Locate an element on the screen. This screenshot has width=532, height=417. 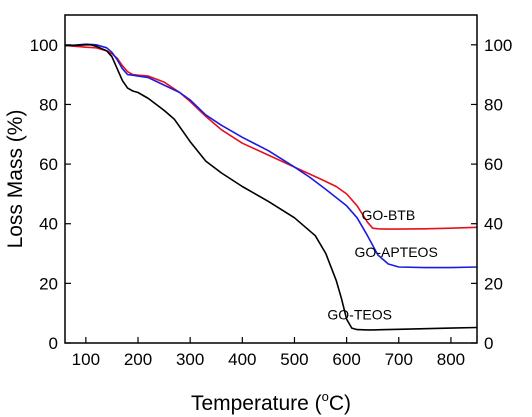
x-tick-label: 800 is located at coordinates (451, 359).